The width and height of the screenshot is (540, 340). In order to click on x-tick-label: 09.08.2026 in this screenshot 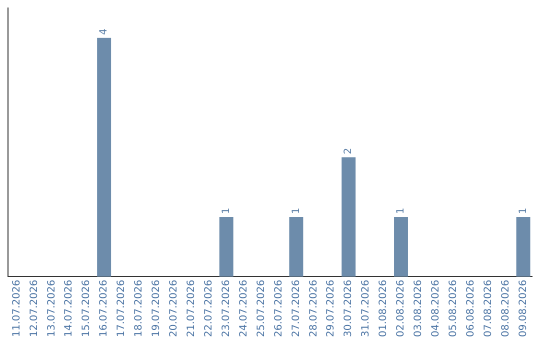, I will do `click(523, 309)`.